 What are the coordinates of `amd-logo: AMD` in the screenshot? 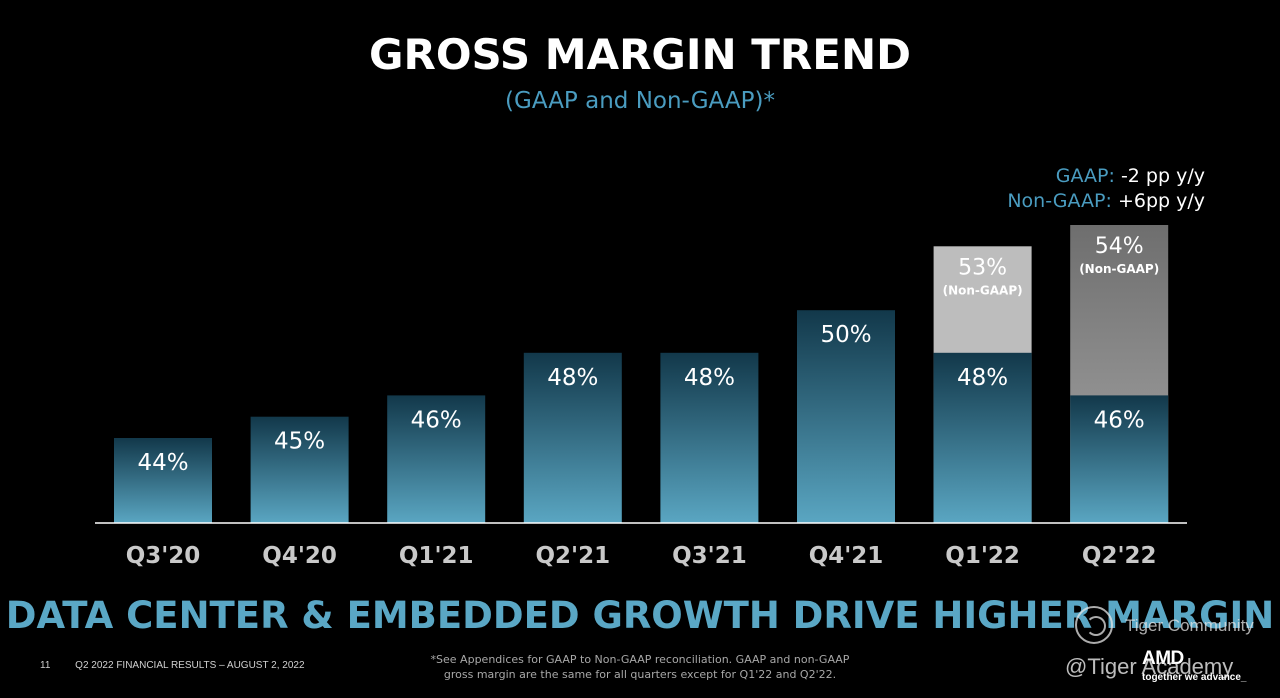 It's located at (1163, 658).